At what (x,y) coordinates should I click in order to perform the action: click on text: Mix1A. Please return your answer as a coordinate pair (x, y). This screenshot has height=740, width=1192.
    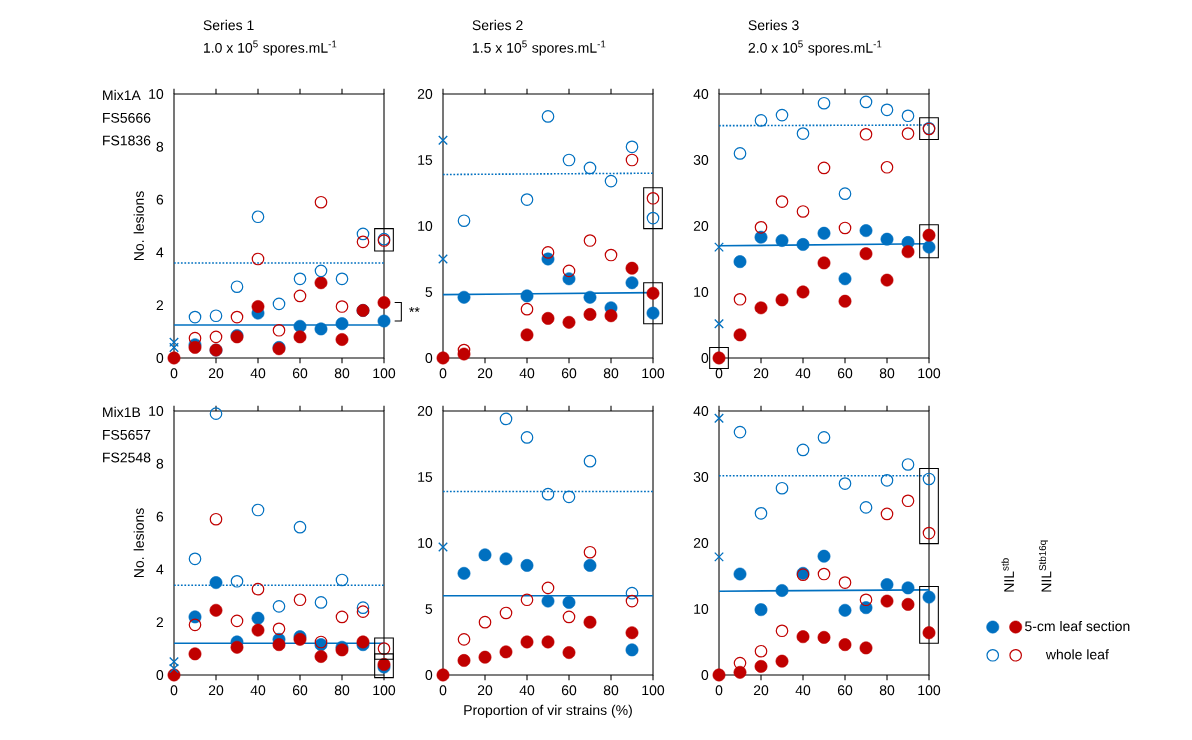
    Looking at the image, I should click on (122, 94).